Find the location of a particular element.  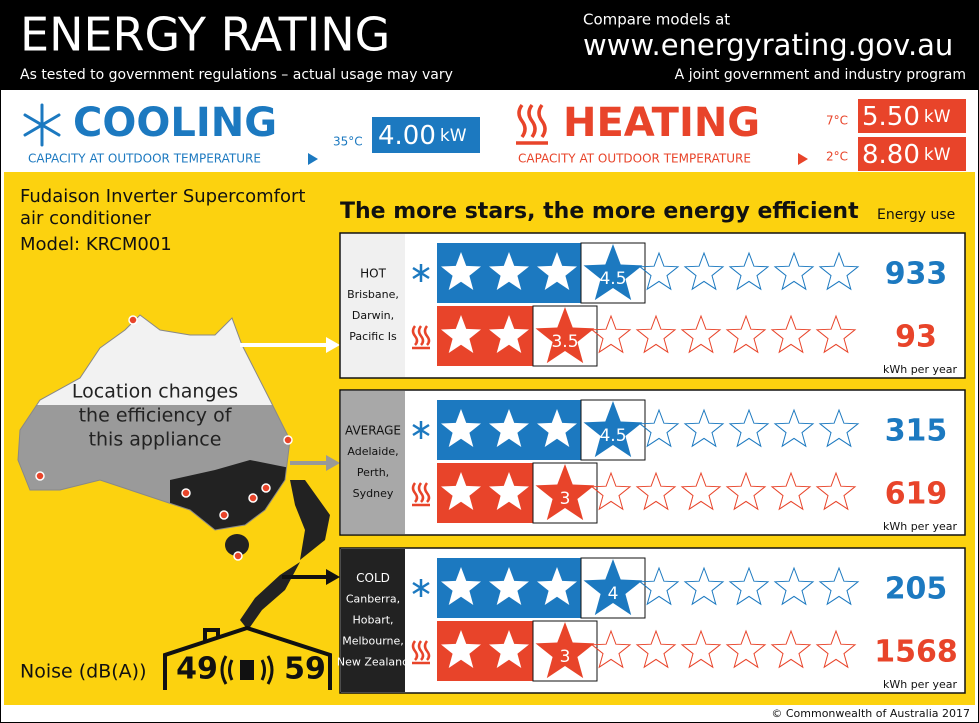

noise-label: Noise (dB(A)) is located at coordinates (83, 672).